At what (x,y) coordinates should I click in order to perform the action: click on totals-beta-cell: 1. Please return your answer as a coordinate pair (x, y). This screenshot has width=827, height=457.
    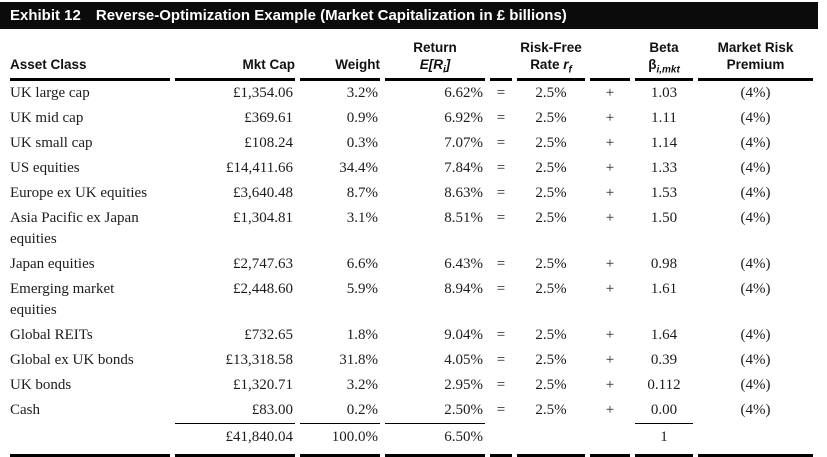
    Looking at the image, I should click on (664, 440).